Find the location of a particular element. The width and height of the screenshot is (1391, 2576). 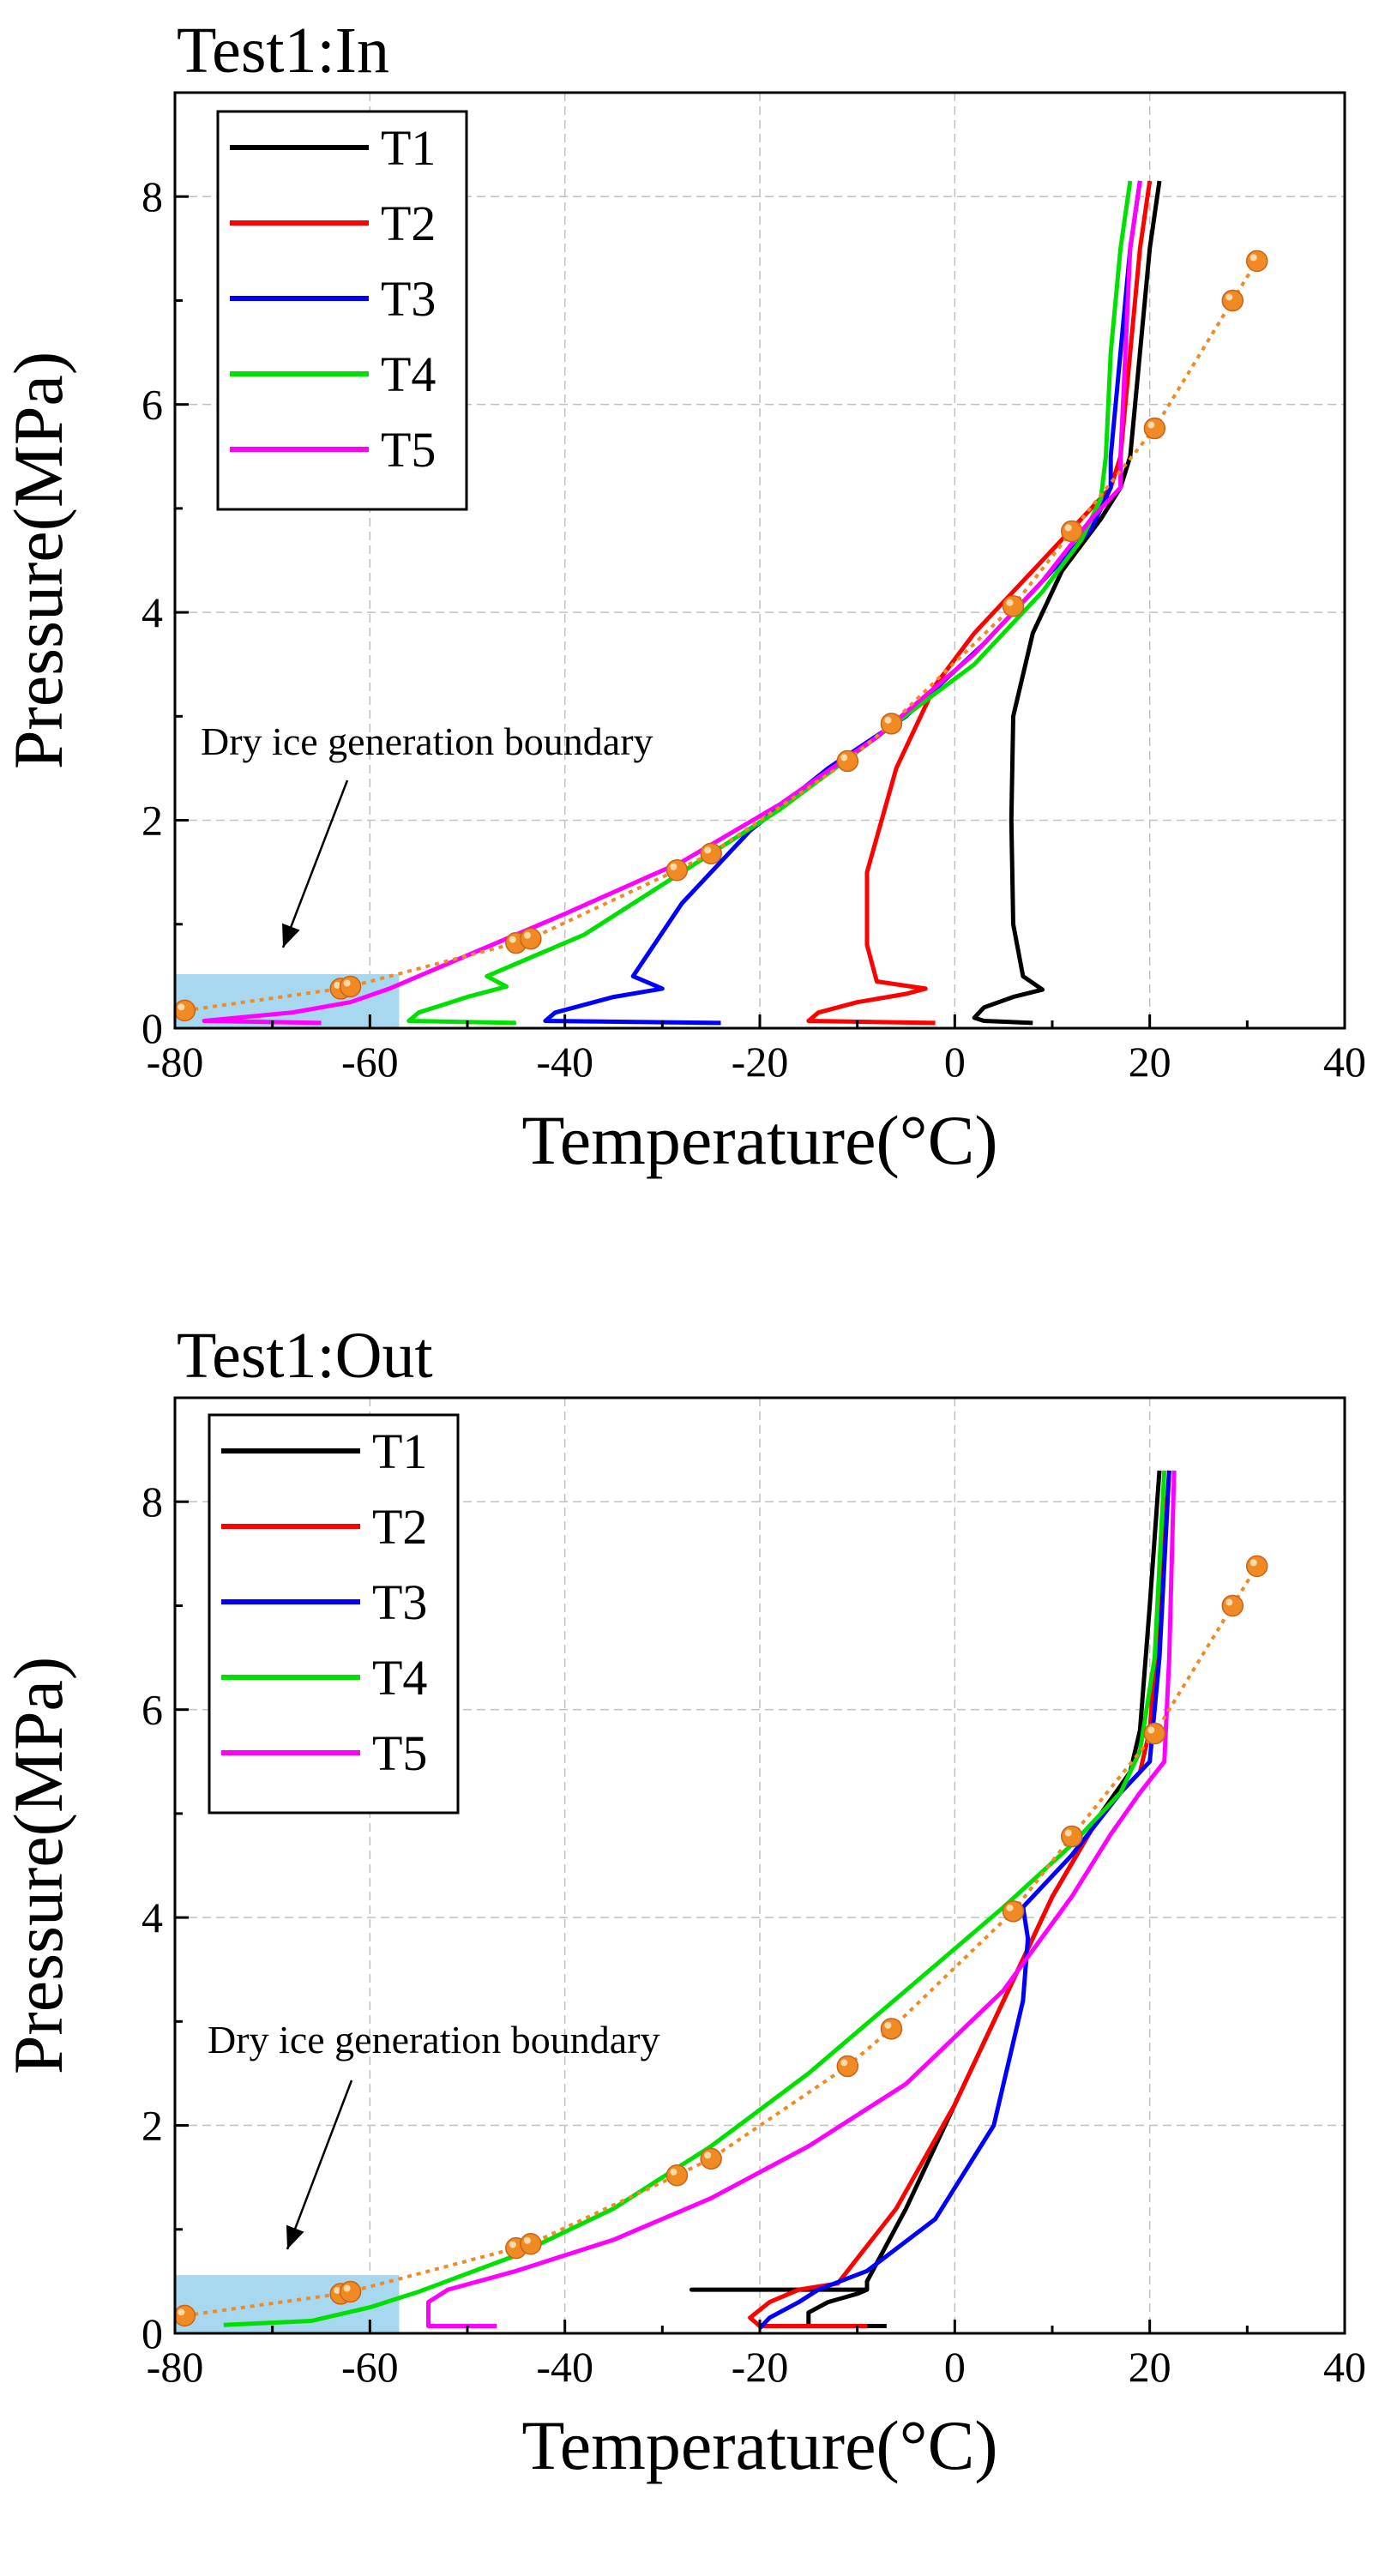

x-tick-label: -20 is located at coordinates (760, 1062).